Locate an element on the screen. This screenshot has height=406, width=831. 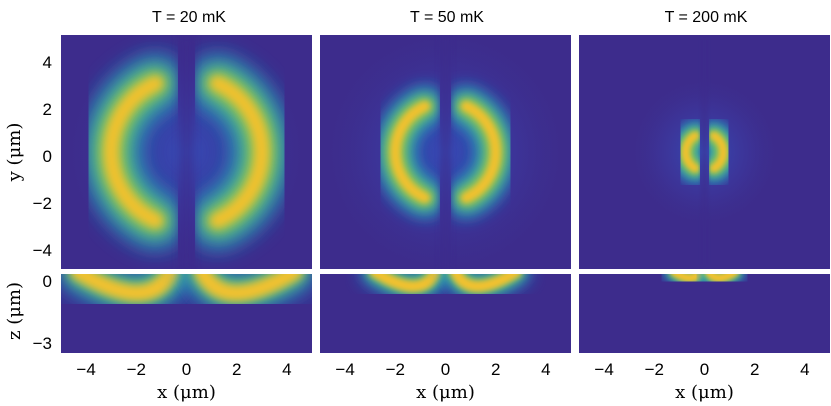
x-tick-0-3: 2 is located at coordinates (236, 369).